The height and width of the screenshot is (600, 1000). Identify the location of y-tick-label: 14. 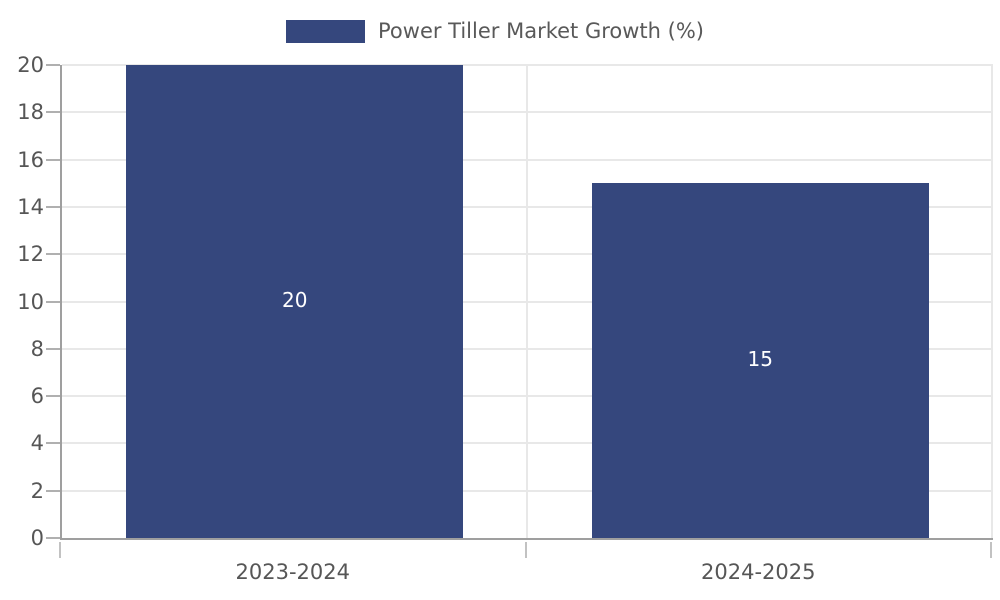
(30, 206).